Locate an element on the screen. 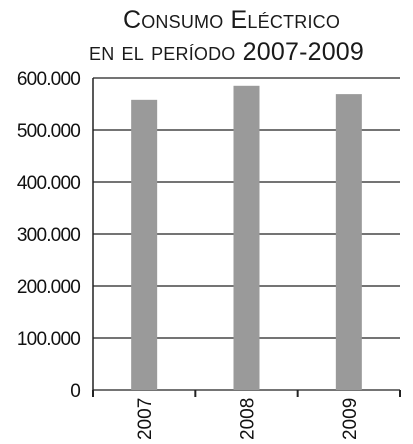  chart-title-line1: Consumo Eléctrico is located at coordinates (231, 20).